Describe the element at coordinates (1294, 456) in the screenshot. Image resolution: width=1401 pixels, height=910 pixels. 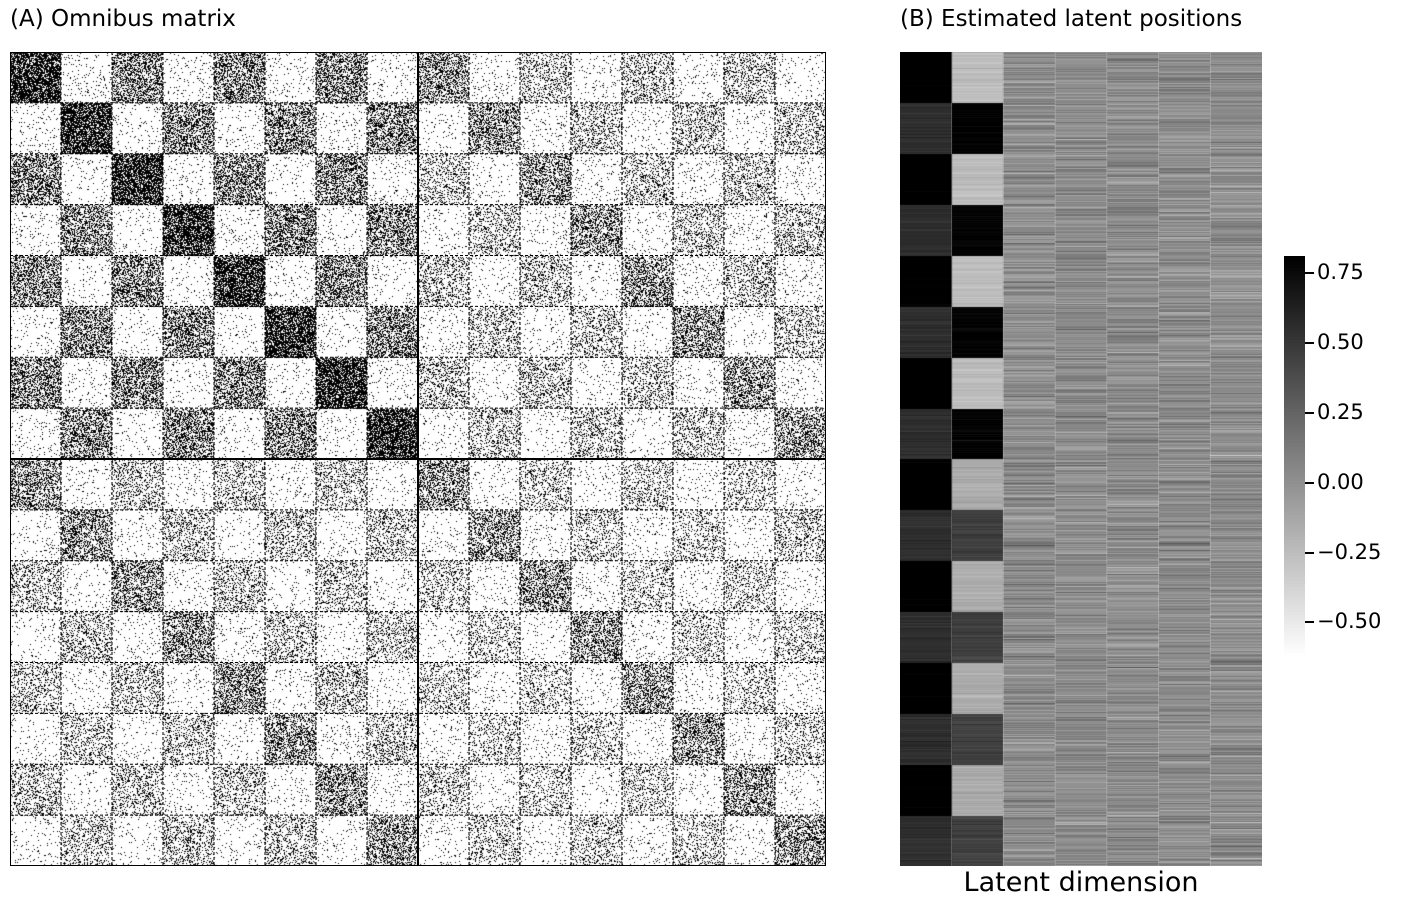
I see `colorbar` at that location.